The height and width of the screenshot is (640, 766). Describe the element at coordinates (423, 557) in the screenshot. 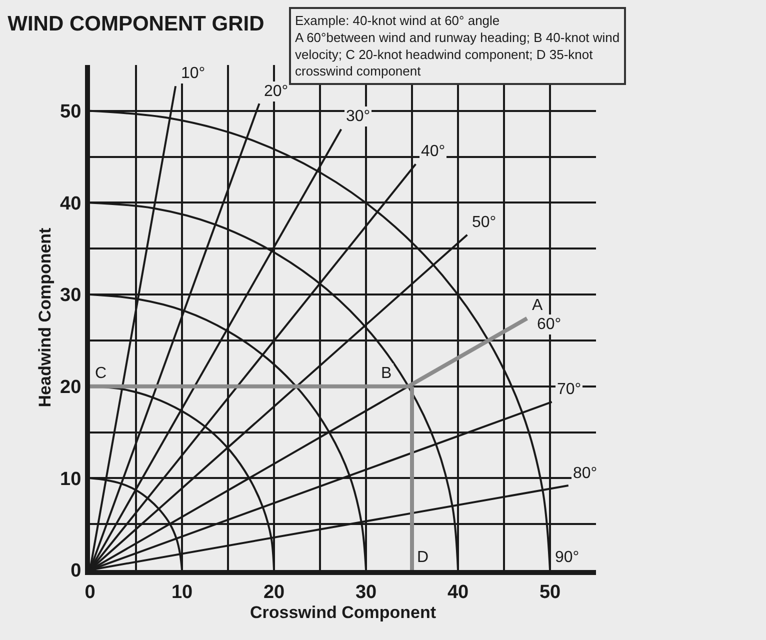

I see `annotation: D` at that location.